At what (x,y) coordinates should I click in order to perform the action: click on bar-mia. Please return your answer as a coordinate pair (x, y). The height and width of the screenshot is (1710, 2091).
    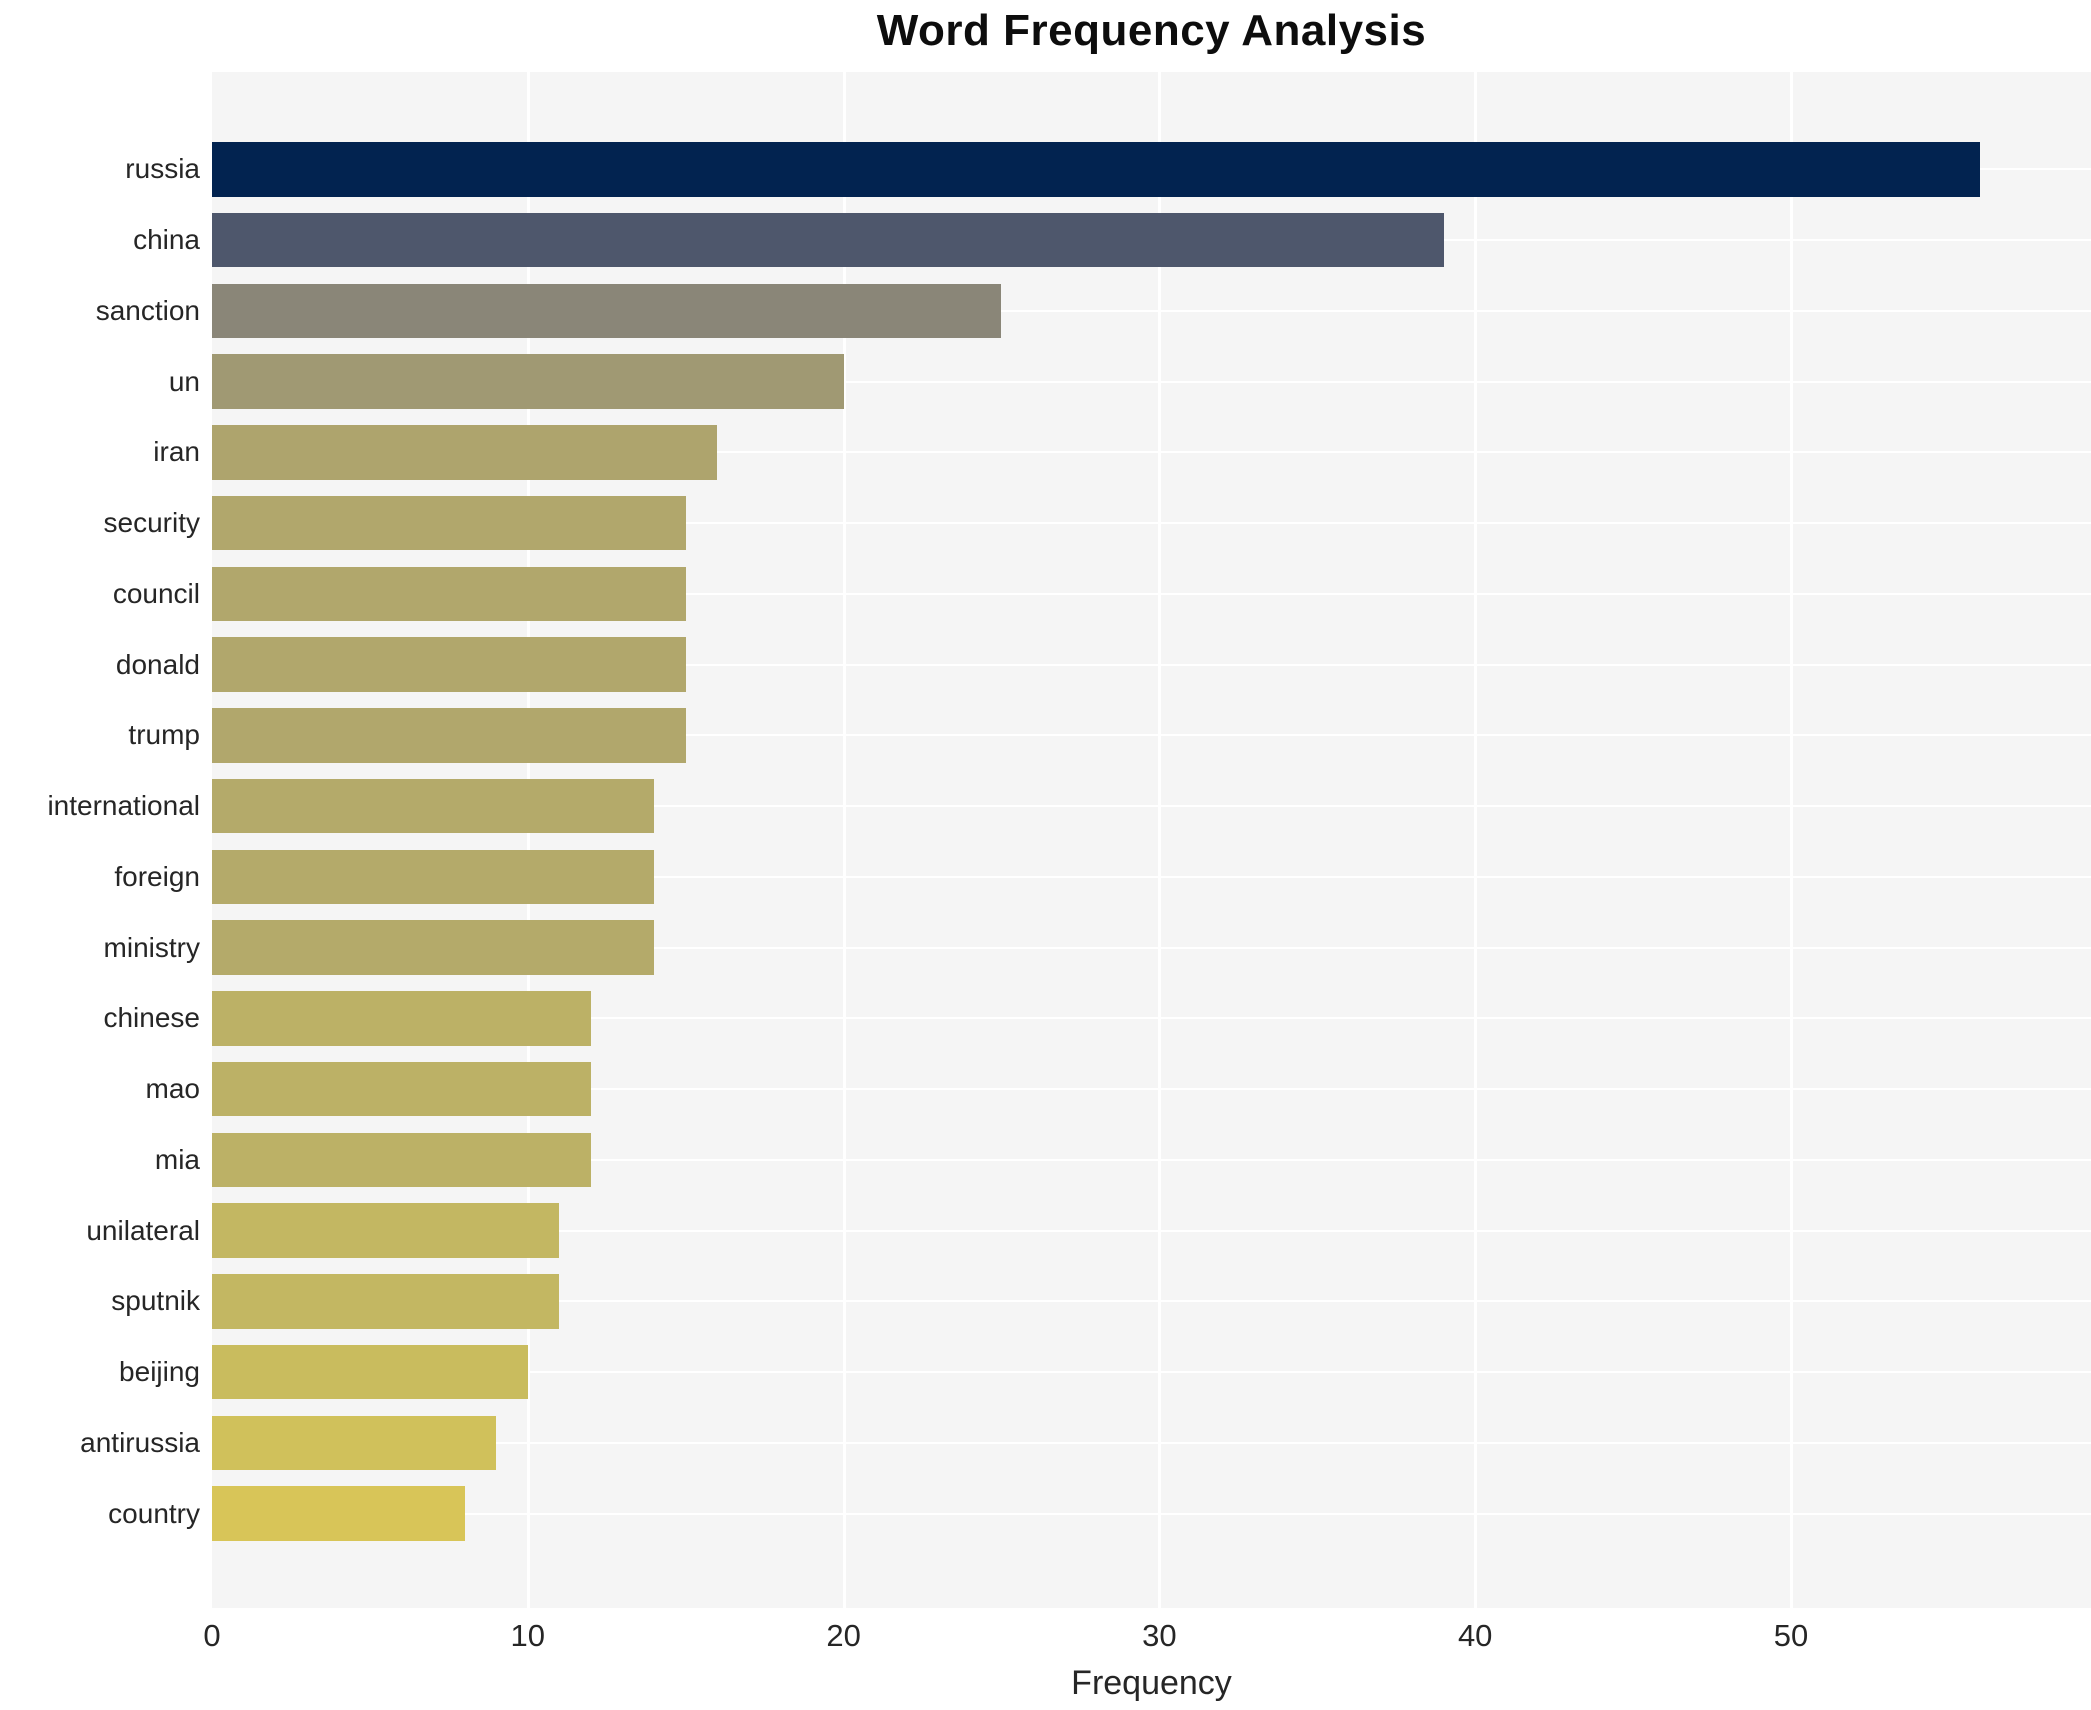
    Looking at the image, I should click on (401, 1160).